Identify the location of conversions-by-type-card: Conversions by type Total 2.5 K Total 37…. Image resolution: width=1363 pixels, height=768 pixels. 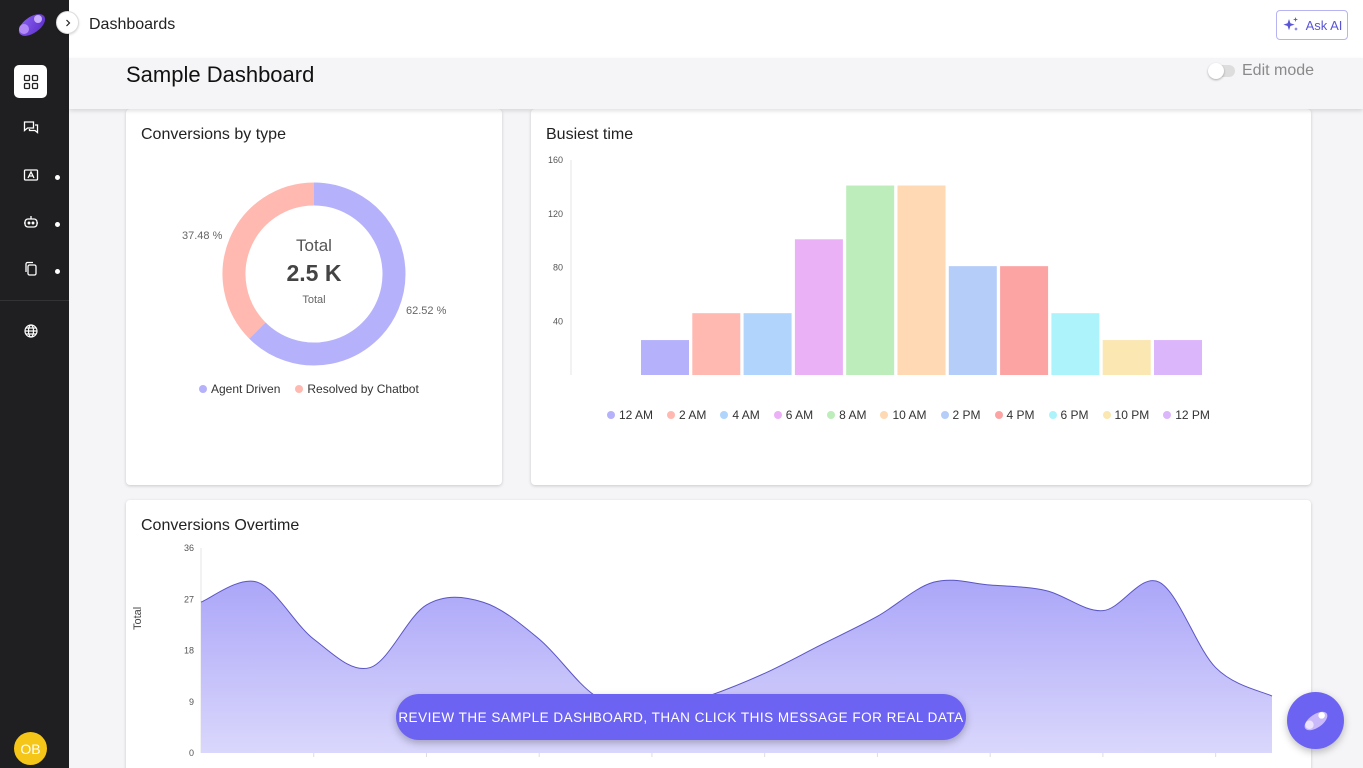
(314, 297).